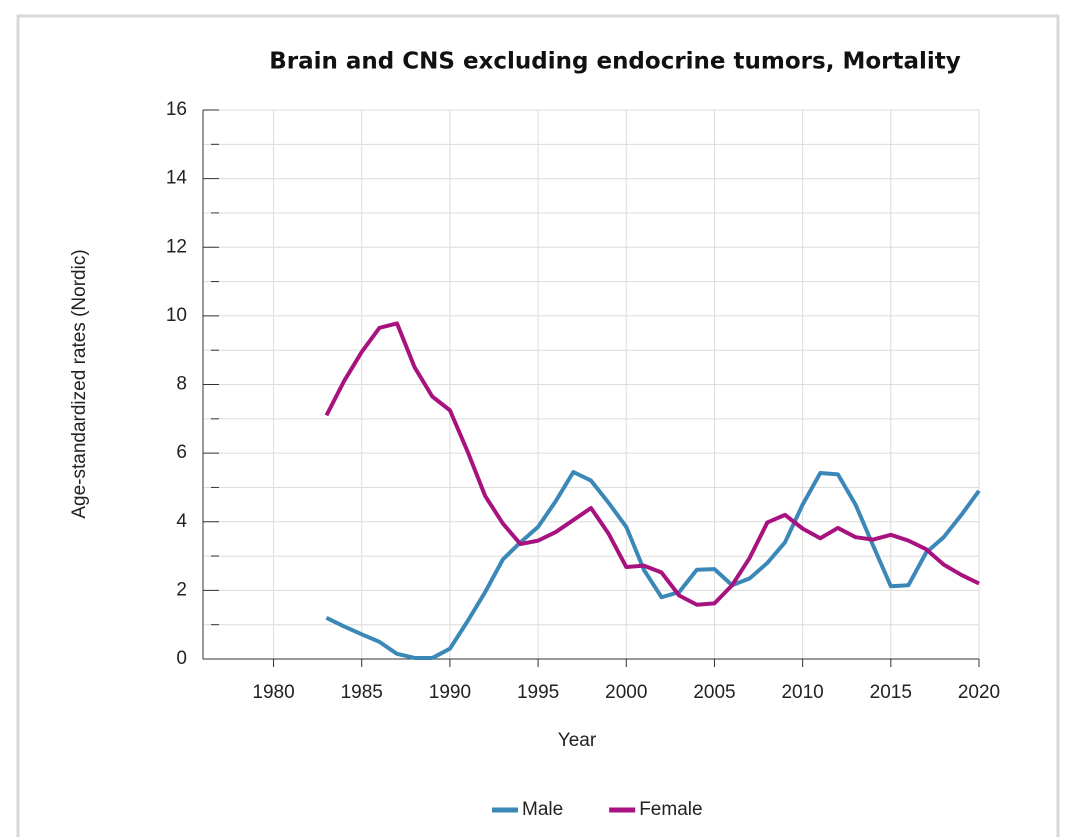 The image size is (1077, 837). What do you see at coordinates (176, 109) in the screenshot?
I see `y-tick-label: 16` at bounding box center [176, 109].